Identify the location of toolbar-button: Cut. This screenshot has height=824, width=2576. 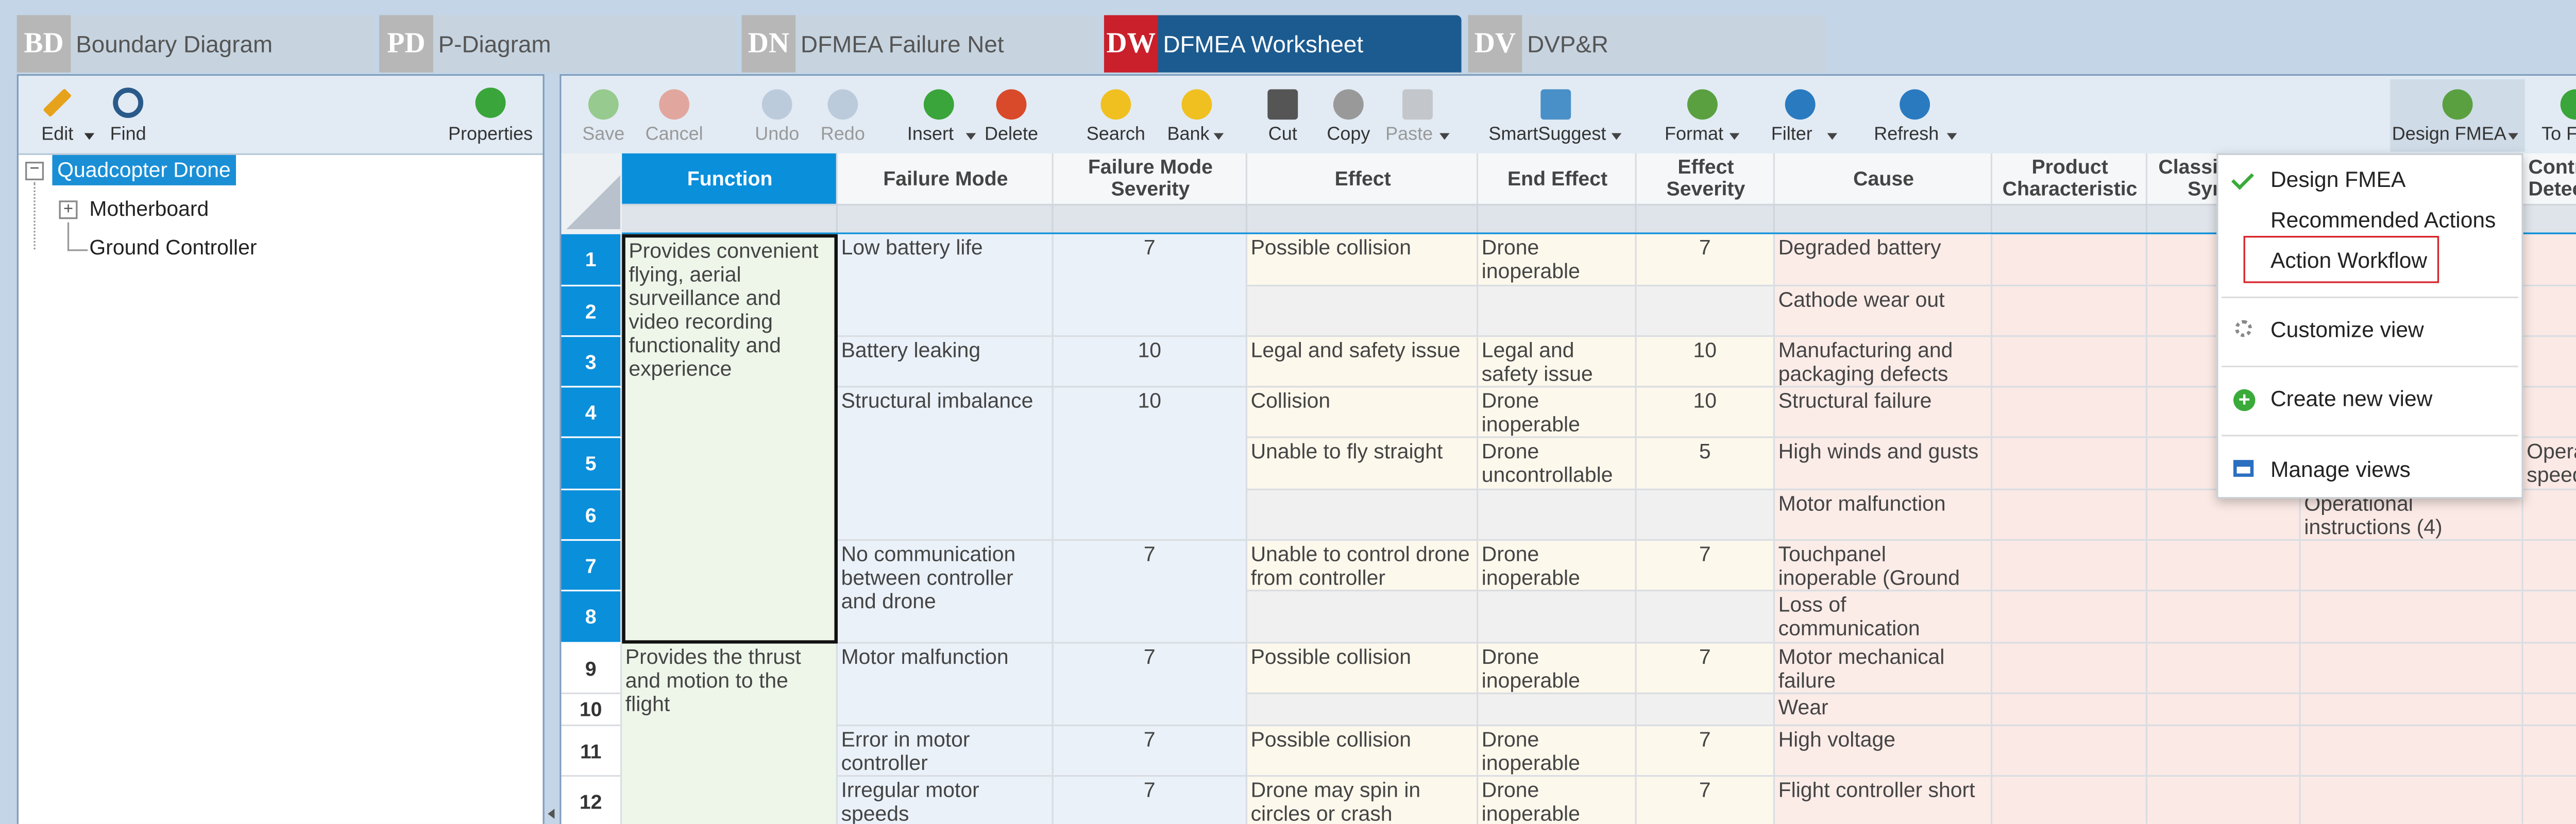
(1282, 114).